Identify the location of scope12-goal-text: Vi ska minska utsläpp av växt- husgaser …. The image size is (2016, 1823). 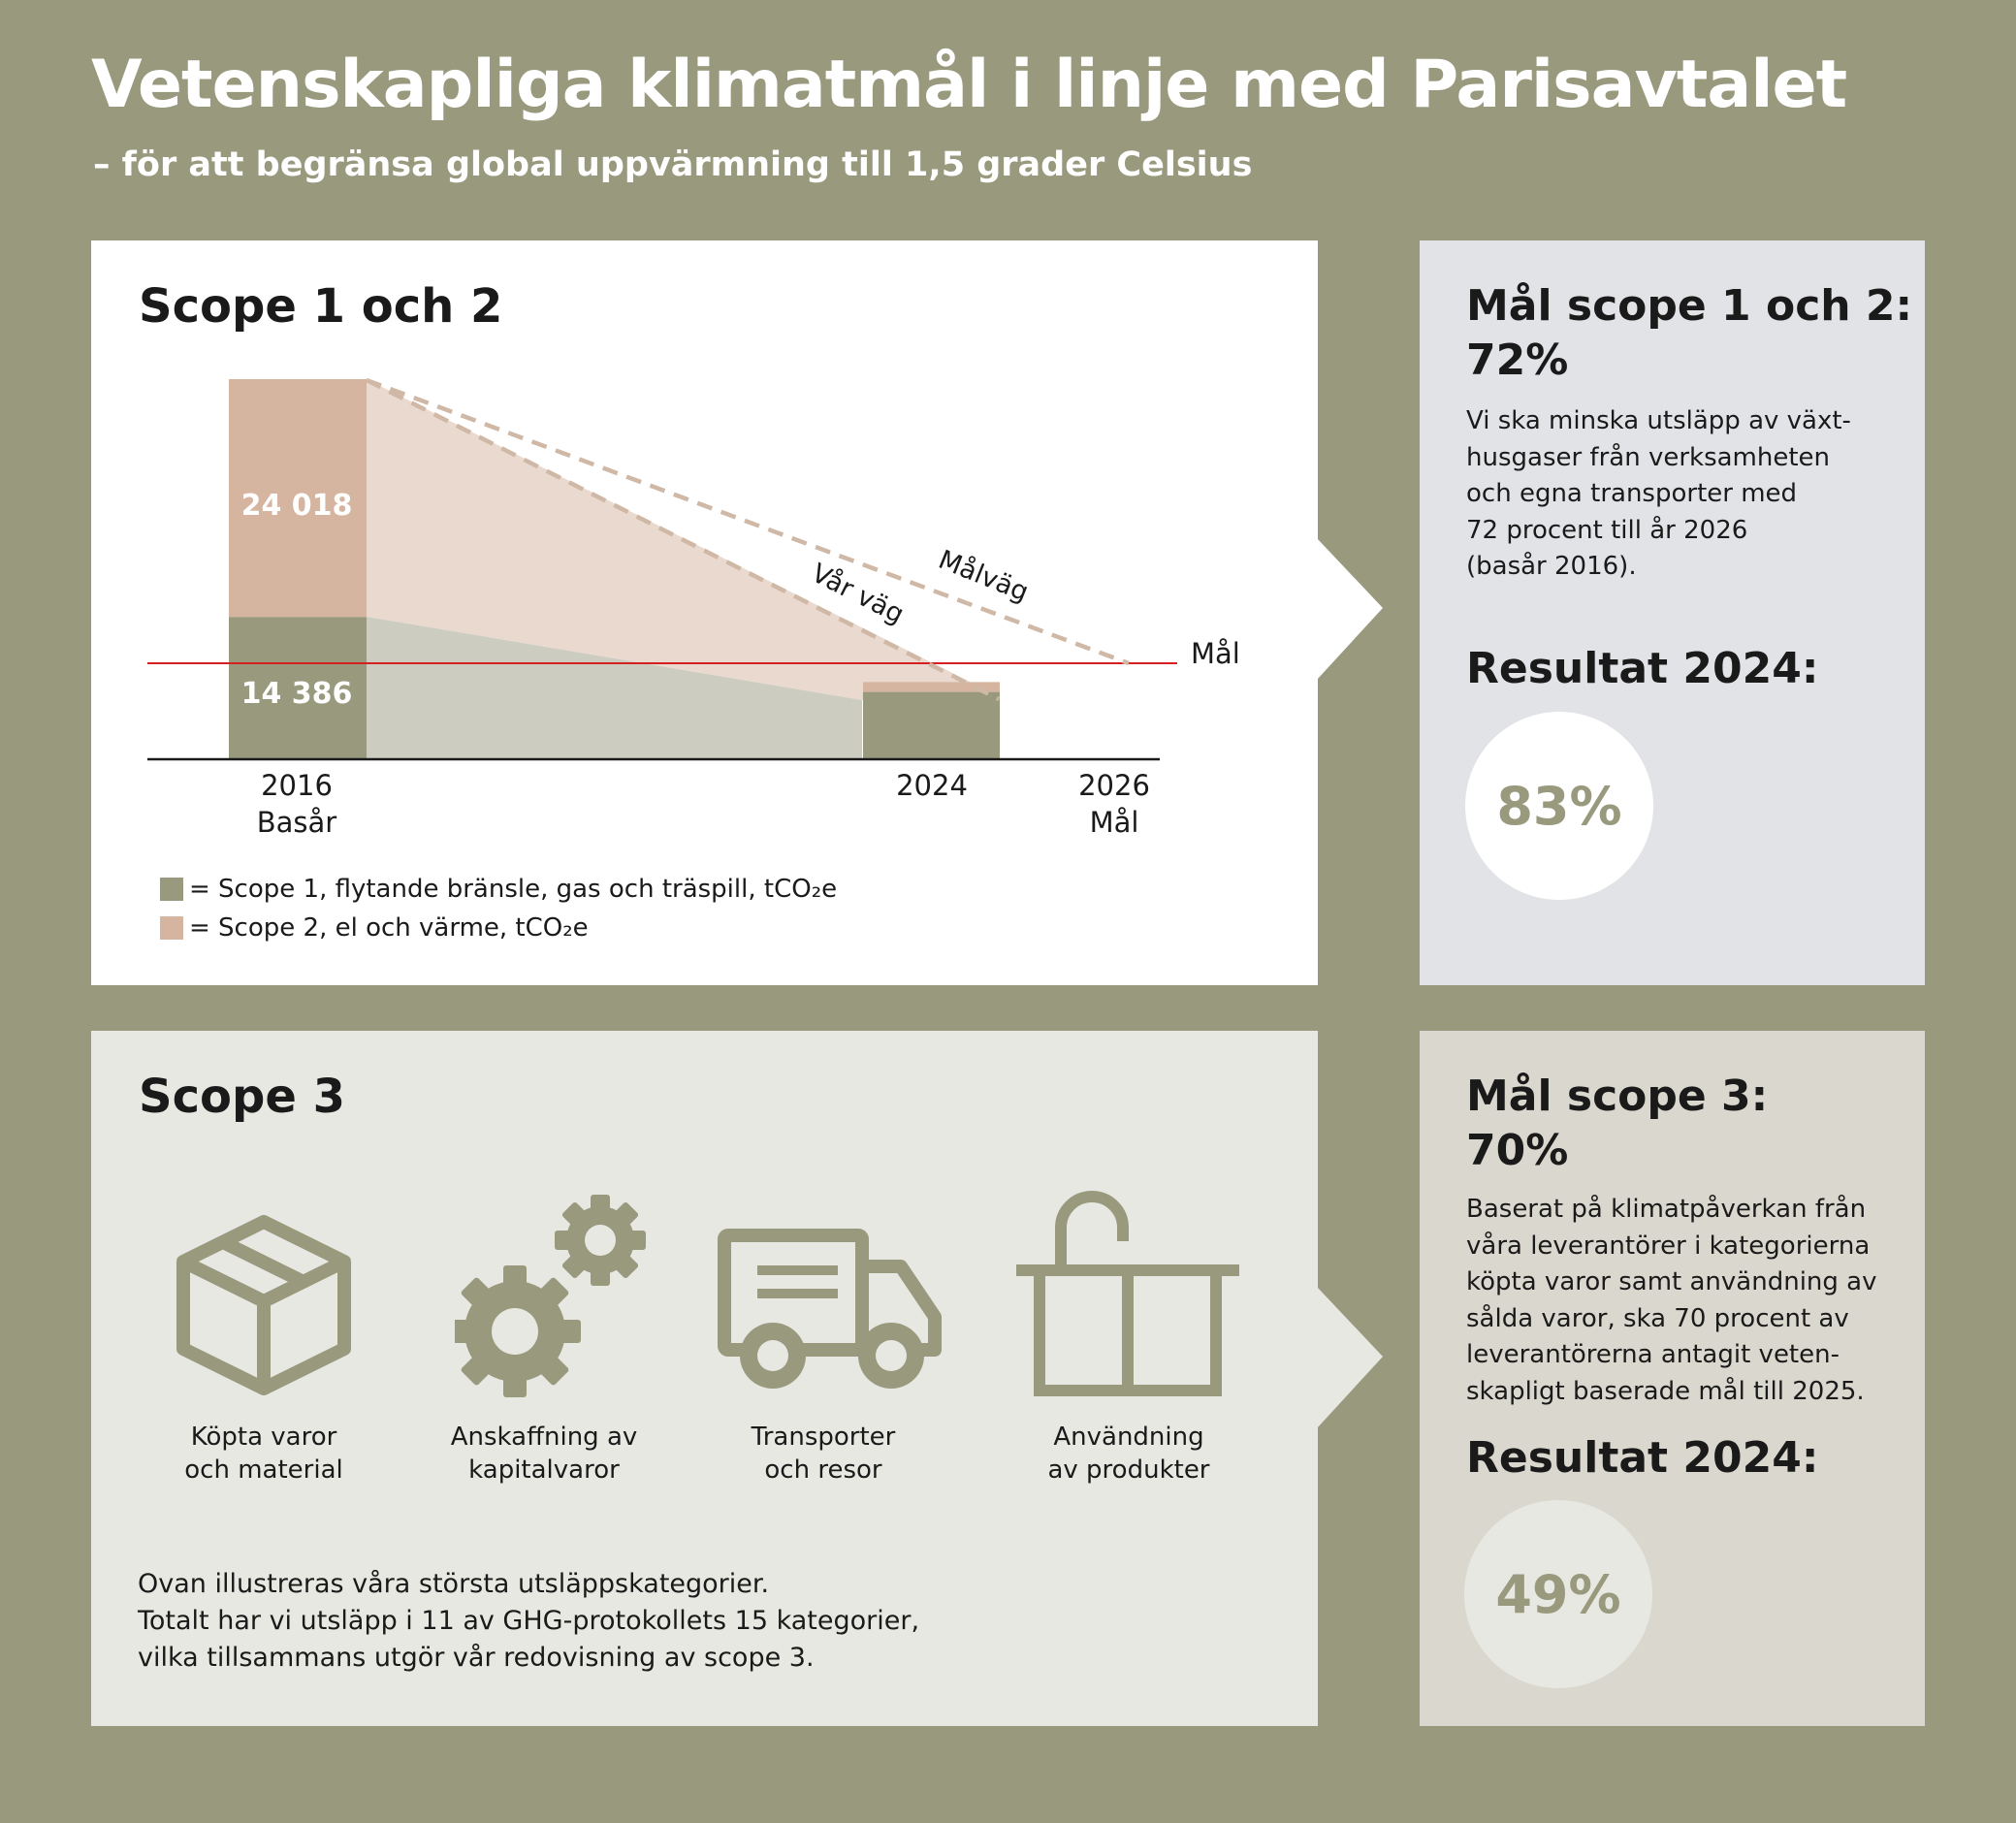
(1658, 493).